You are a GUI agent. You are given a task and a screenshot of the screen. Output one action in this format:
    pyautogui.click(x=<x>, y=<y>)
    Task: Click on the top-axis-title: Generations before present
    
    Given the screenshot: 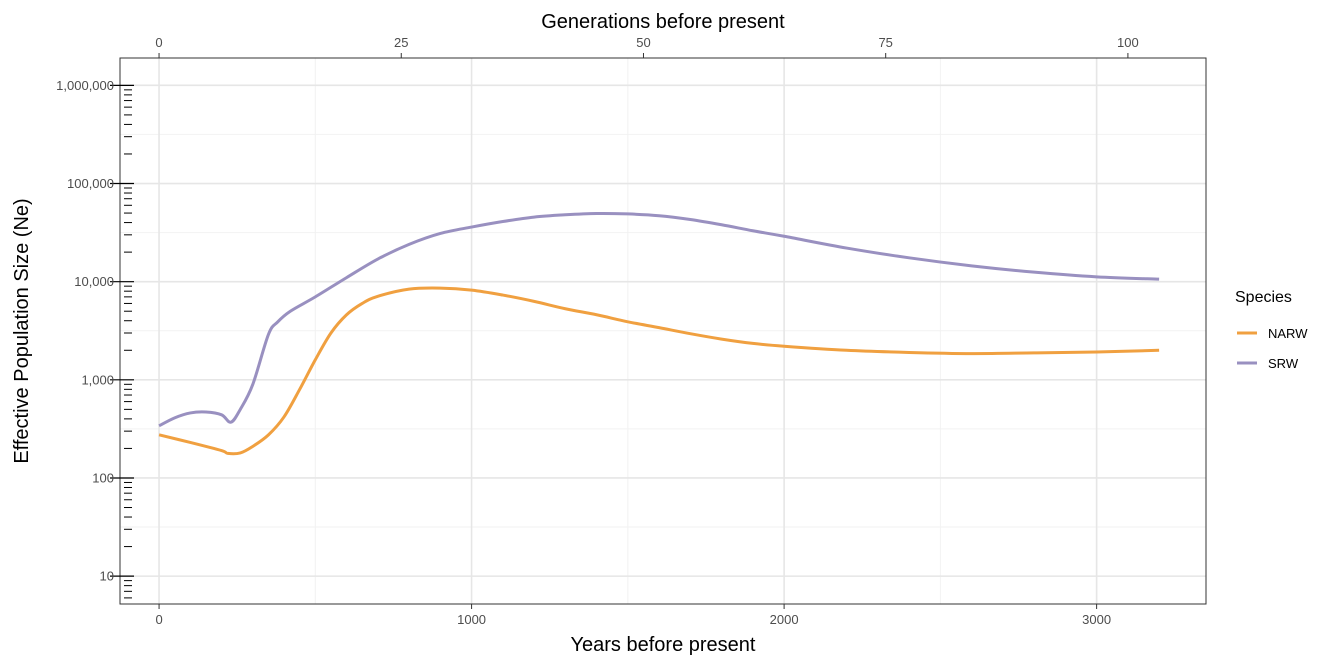 What is the action you would take?
    pyautogui.click(x=663, y=22)
    